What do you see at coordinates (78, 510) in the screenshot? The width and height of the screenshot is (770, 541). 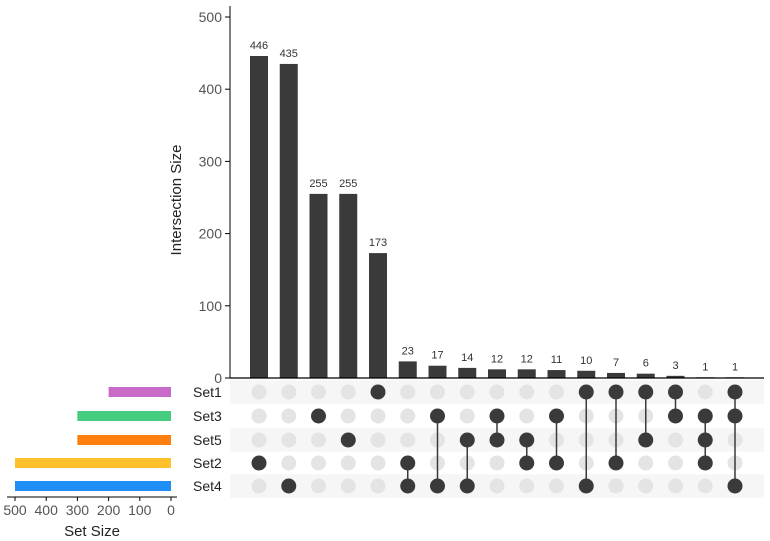 I see `set-size-tick-label: 300` at bounding box center [78, 510].